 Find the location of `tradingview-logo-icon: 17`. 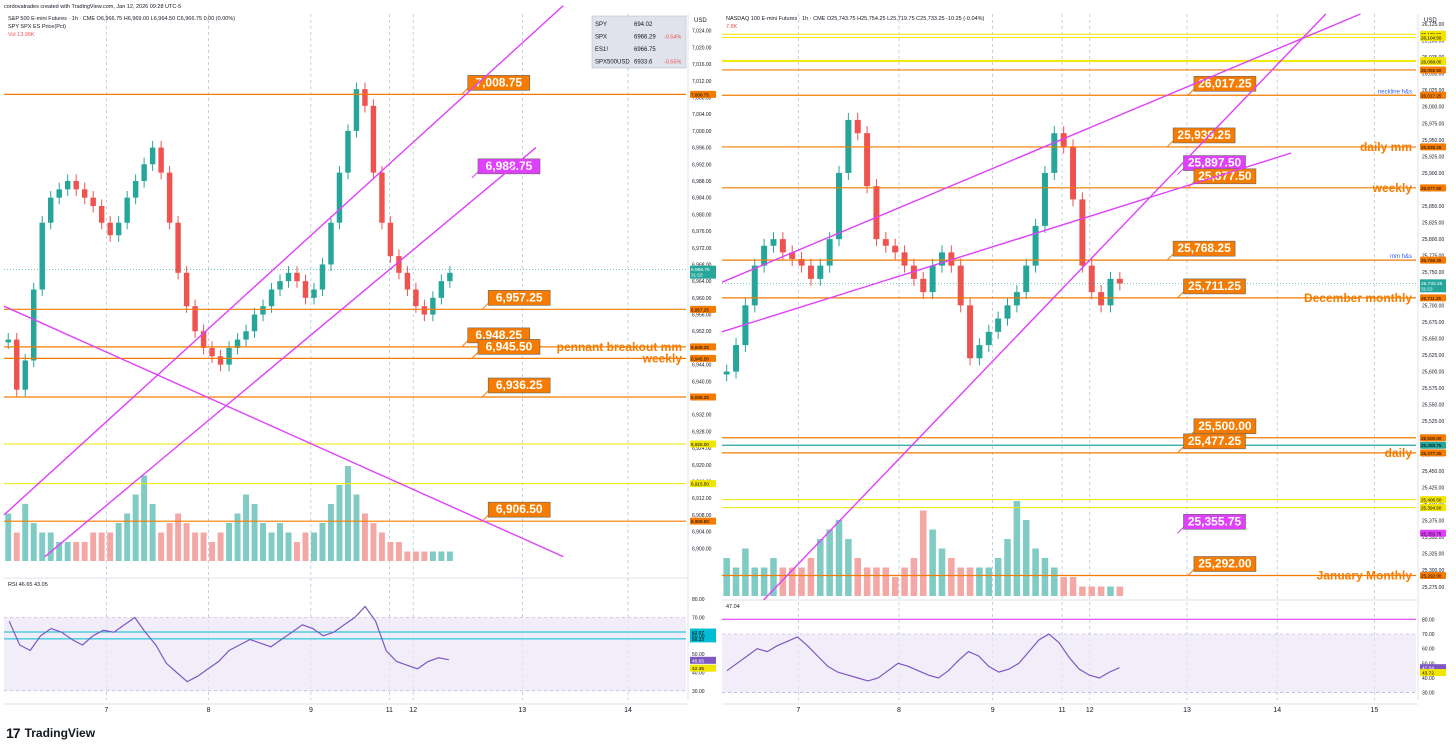

tradingview-logo-icon: 17 is located at coordinates (13, 733).